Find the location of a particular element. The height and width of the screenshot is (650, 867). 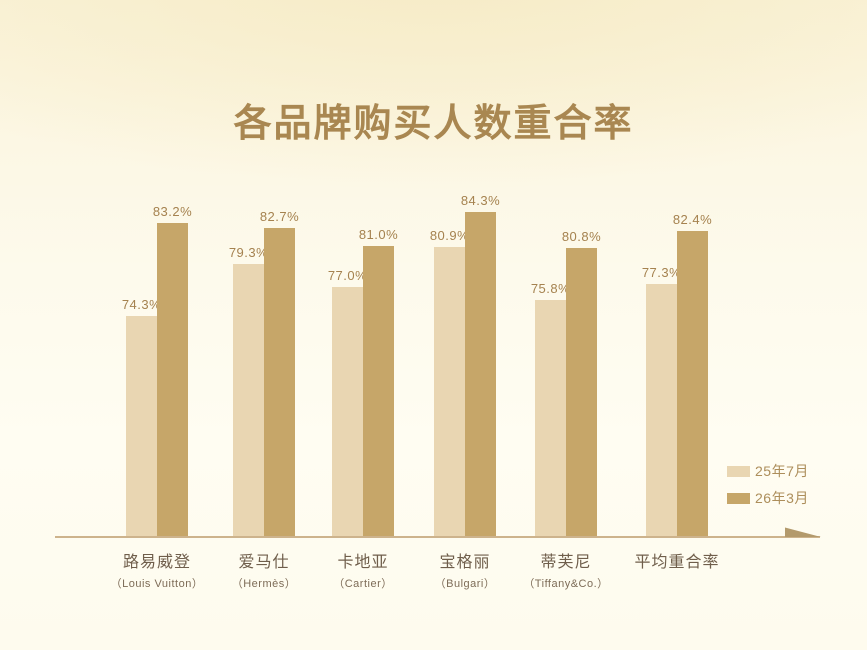

value-label: 84.3% is located at coordinates (480, 200).